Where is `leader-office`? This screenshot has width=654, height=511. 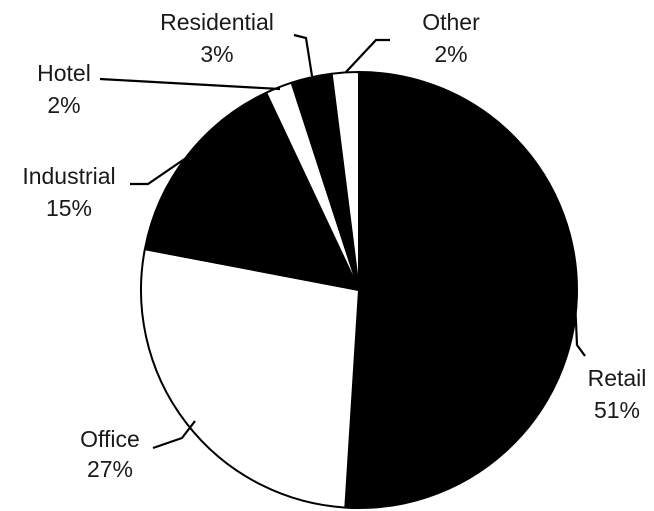
leader-office is located at coordinates (174, 435).